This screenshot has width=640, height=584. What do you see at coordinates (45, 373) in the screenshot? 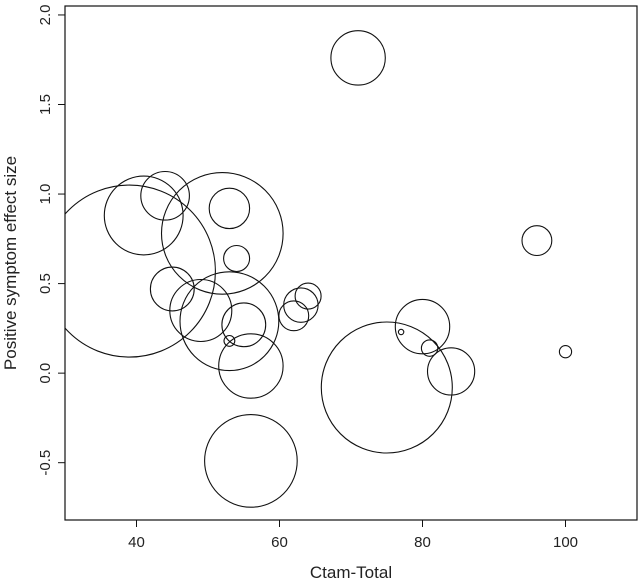
I see `y-tick-label: 0.0` at bounding box center [45, 373].